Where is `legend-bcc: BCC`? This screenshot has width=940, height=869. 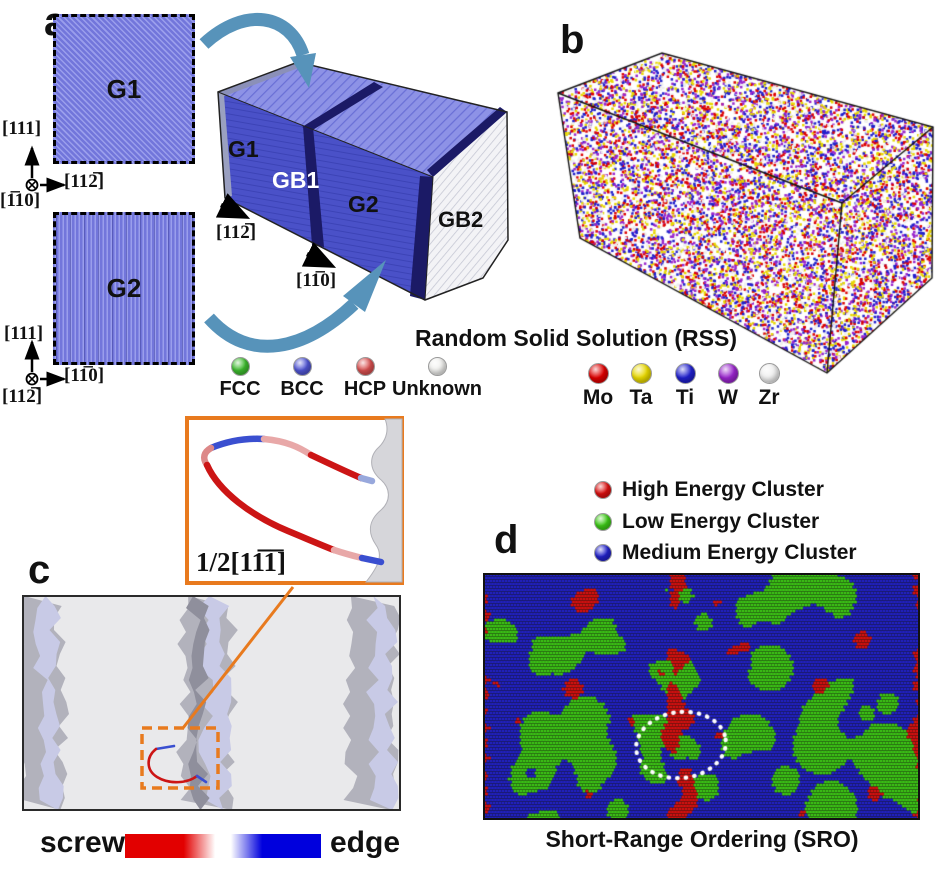
legend-bcc: BCC is located at coordinates (302, 379).